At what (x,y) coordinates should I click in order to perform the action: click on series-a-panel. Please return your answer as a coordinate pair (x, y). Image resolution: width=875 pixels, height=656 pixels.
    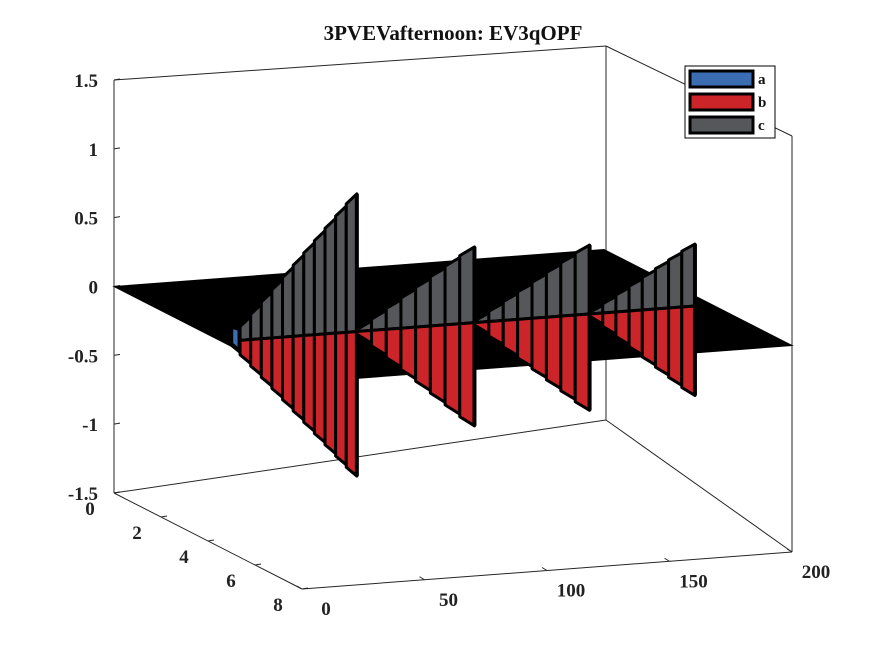
    Looking at the image, I should click on (235, 339).